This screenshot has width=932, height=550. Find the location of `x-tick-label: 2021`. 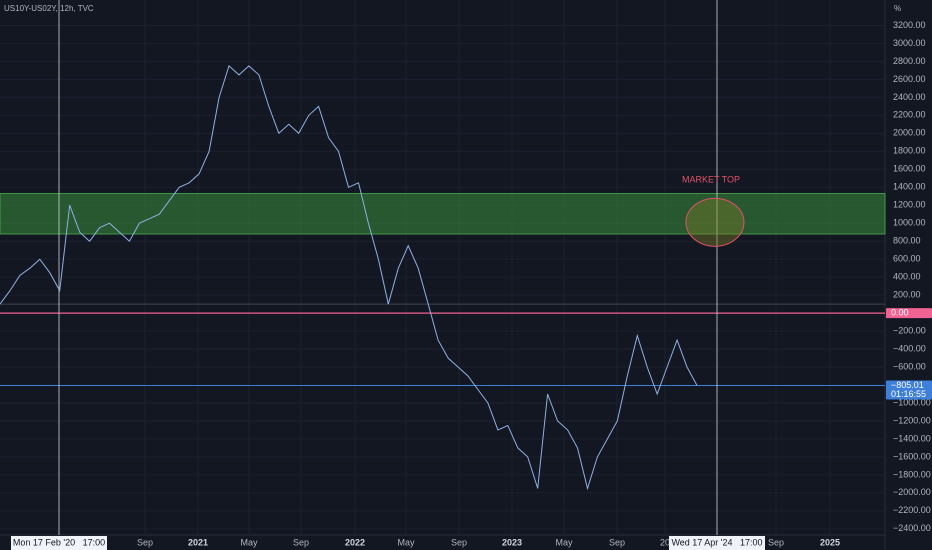

x-tick-label: 2021 is located at coordinates (198, 542).